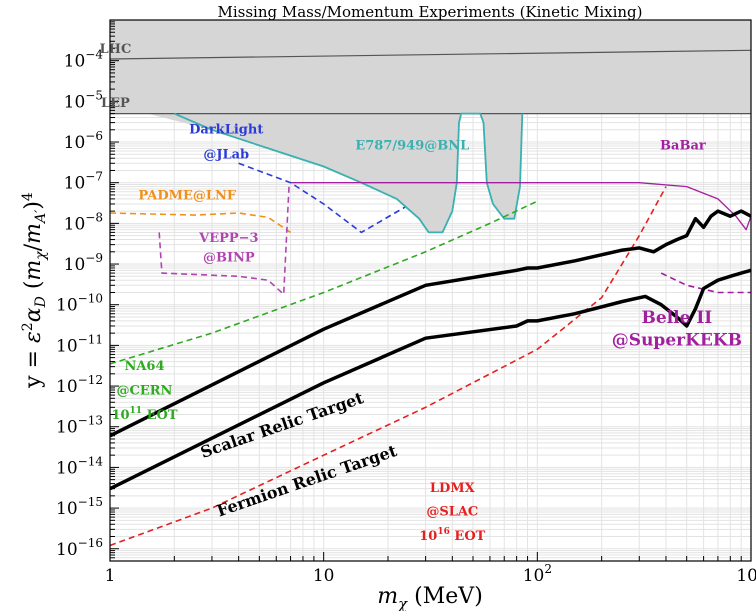  I want to click on y-tick-label: 10⁻⁴, so click(84, 60).